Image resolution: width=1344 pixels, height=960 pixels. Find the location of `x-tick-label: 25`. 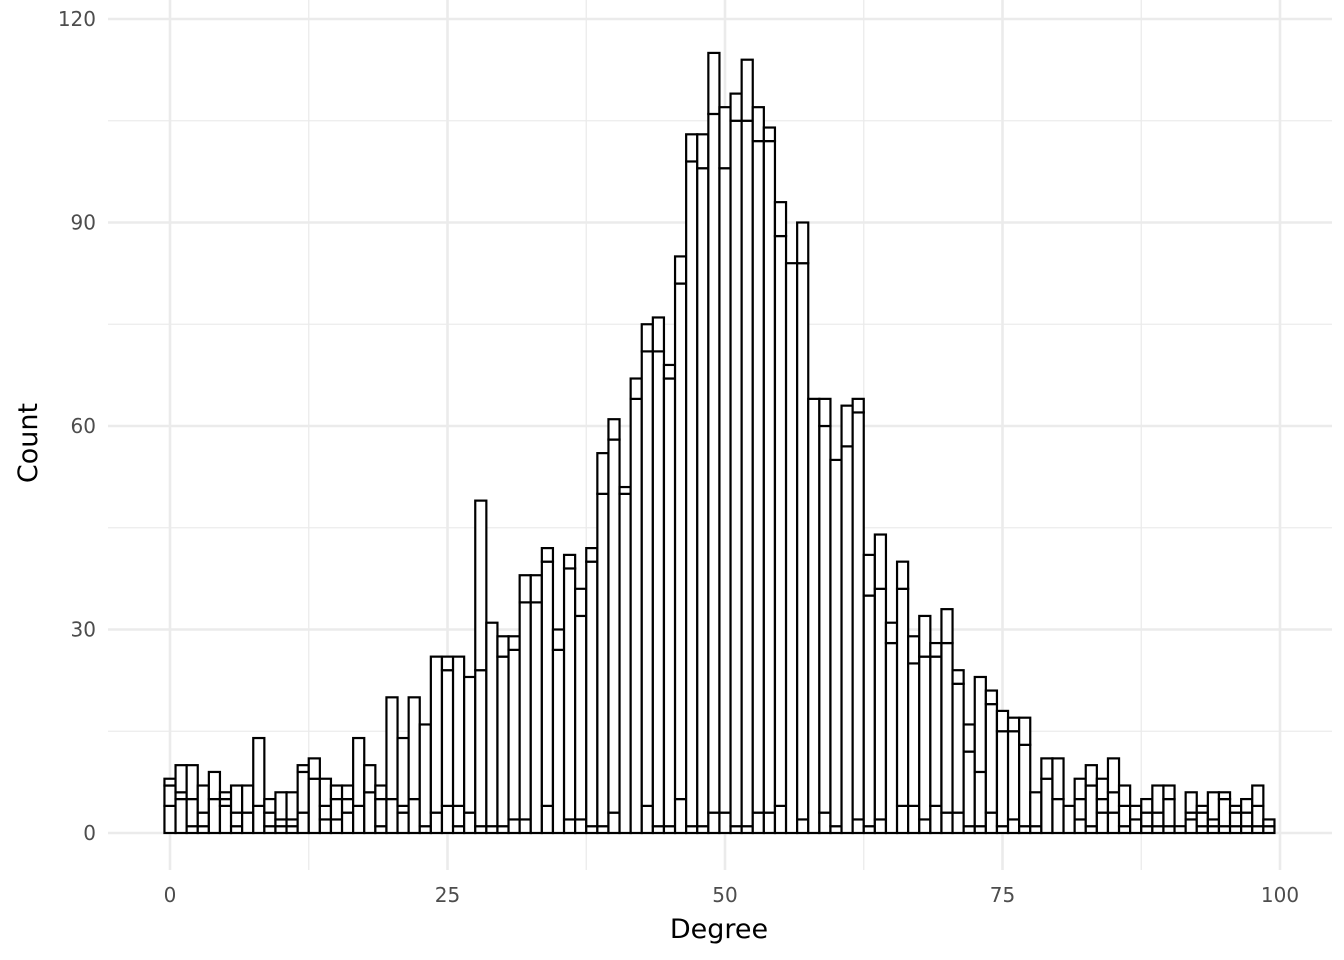

x-tick-label: 25 is located at coordinates (447, 895).